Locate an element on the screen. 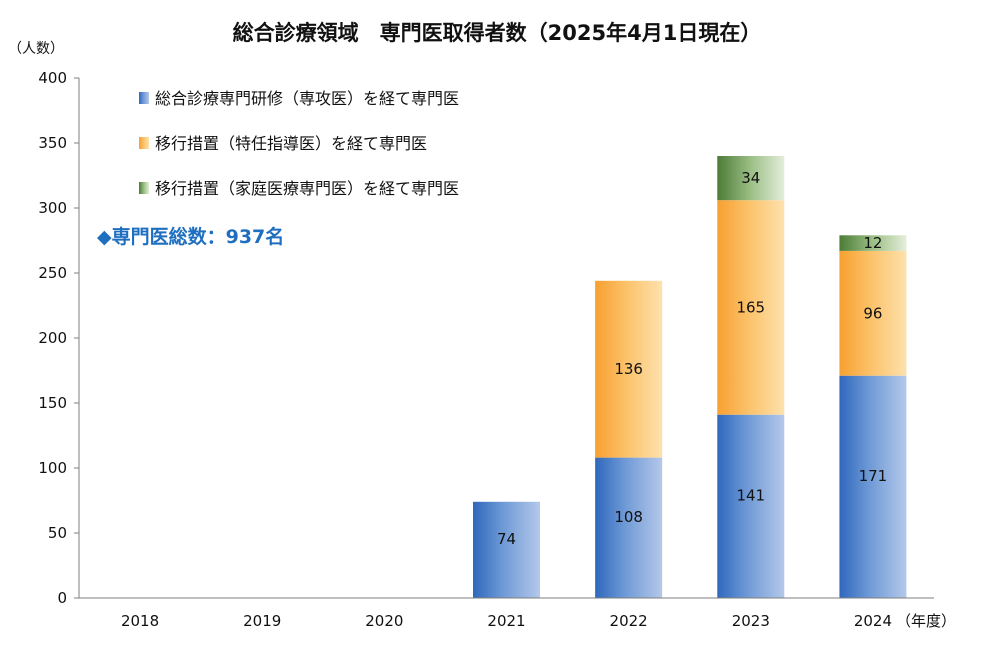 Image resolution: width=1000 pixels, height=654 pixels. y-tick-label: 300 is located at coordinates (52, 208).